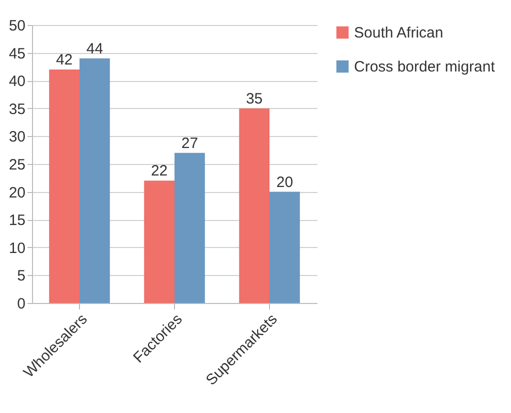 The height and width of the screenshot is (413, 511). What do you see at coordinates (285, 182) in the screenshot?
I see `data-label: 20` at bounding box center [285, 182].